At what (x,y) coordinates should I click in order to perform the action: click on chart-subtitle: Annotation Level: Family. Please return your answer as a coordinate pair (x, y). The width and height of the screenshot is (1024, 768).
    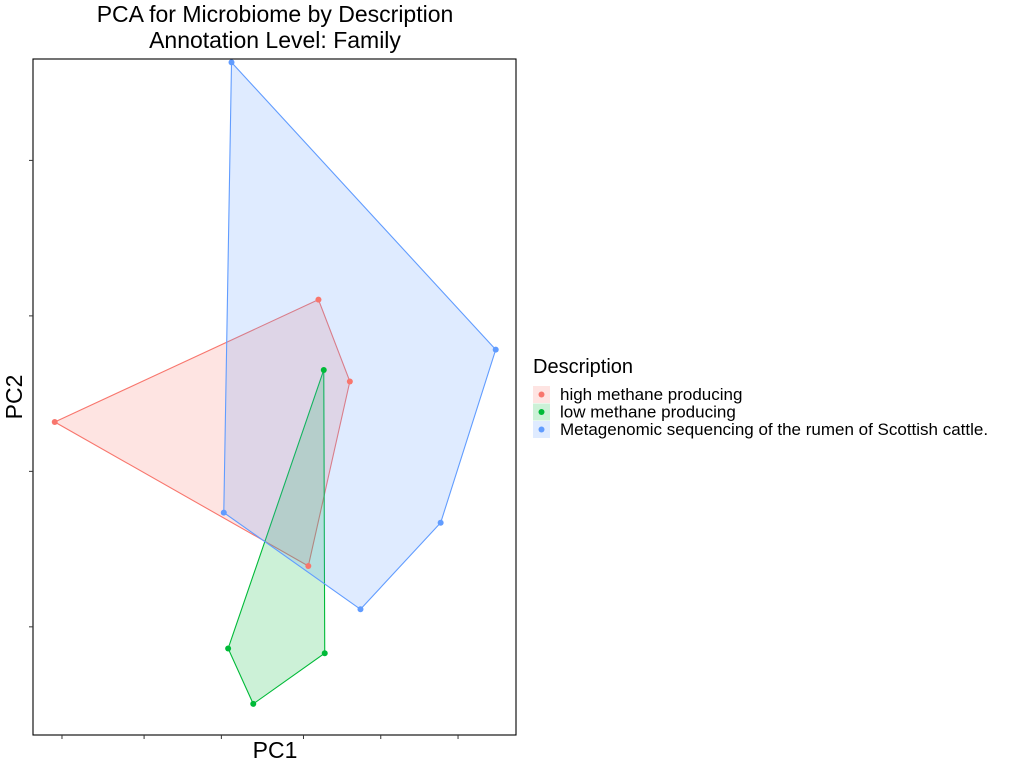
    Looking at the image, I should click on (275, 40).